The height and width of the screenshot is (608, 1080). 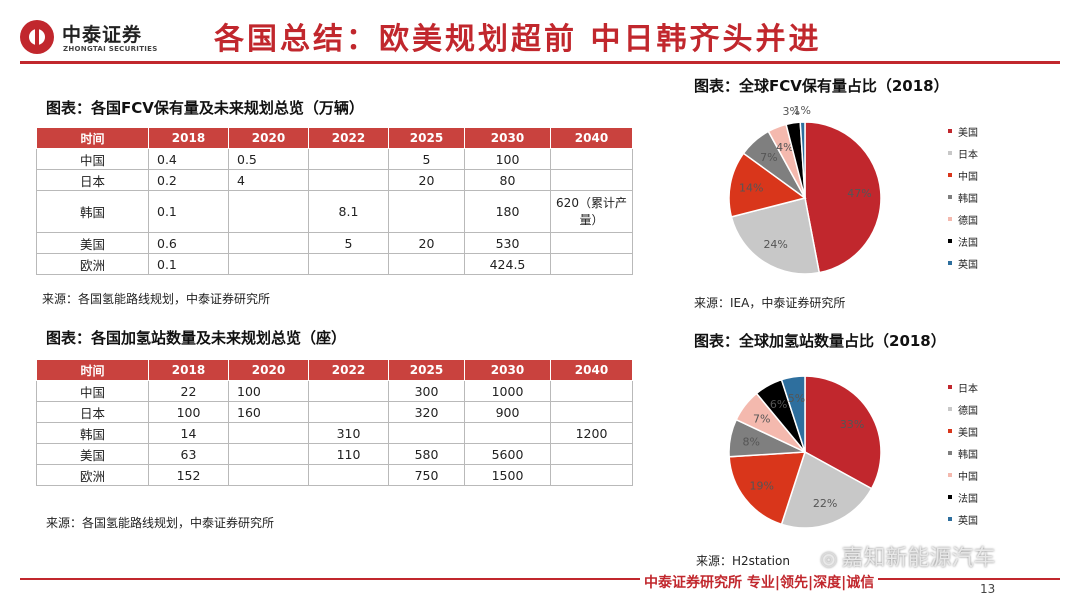 I want to click on fcv-pie-chart: 47% 24% 14% 7%4% 3%1%, so click(x=805, y=189).